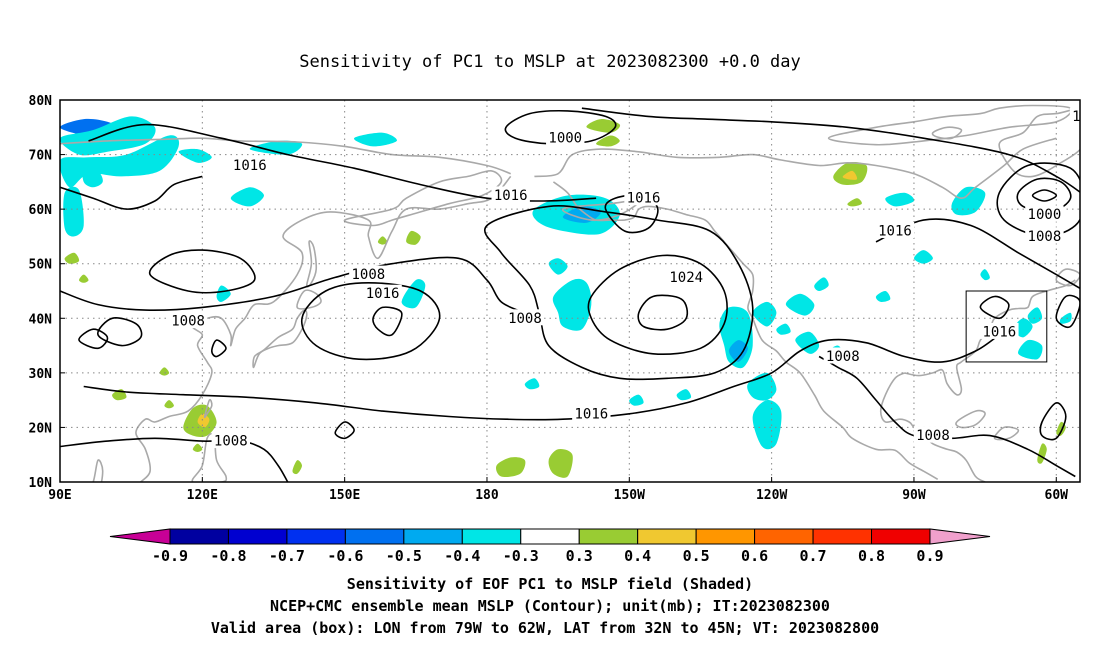 The image size is (1100, 650). I want to click on lon-tick-label: 120E, so click(202, 495).